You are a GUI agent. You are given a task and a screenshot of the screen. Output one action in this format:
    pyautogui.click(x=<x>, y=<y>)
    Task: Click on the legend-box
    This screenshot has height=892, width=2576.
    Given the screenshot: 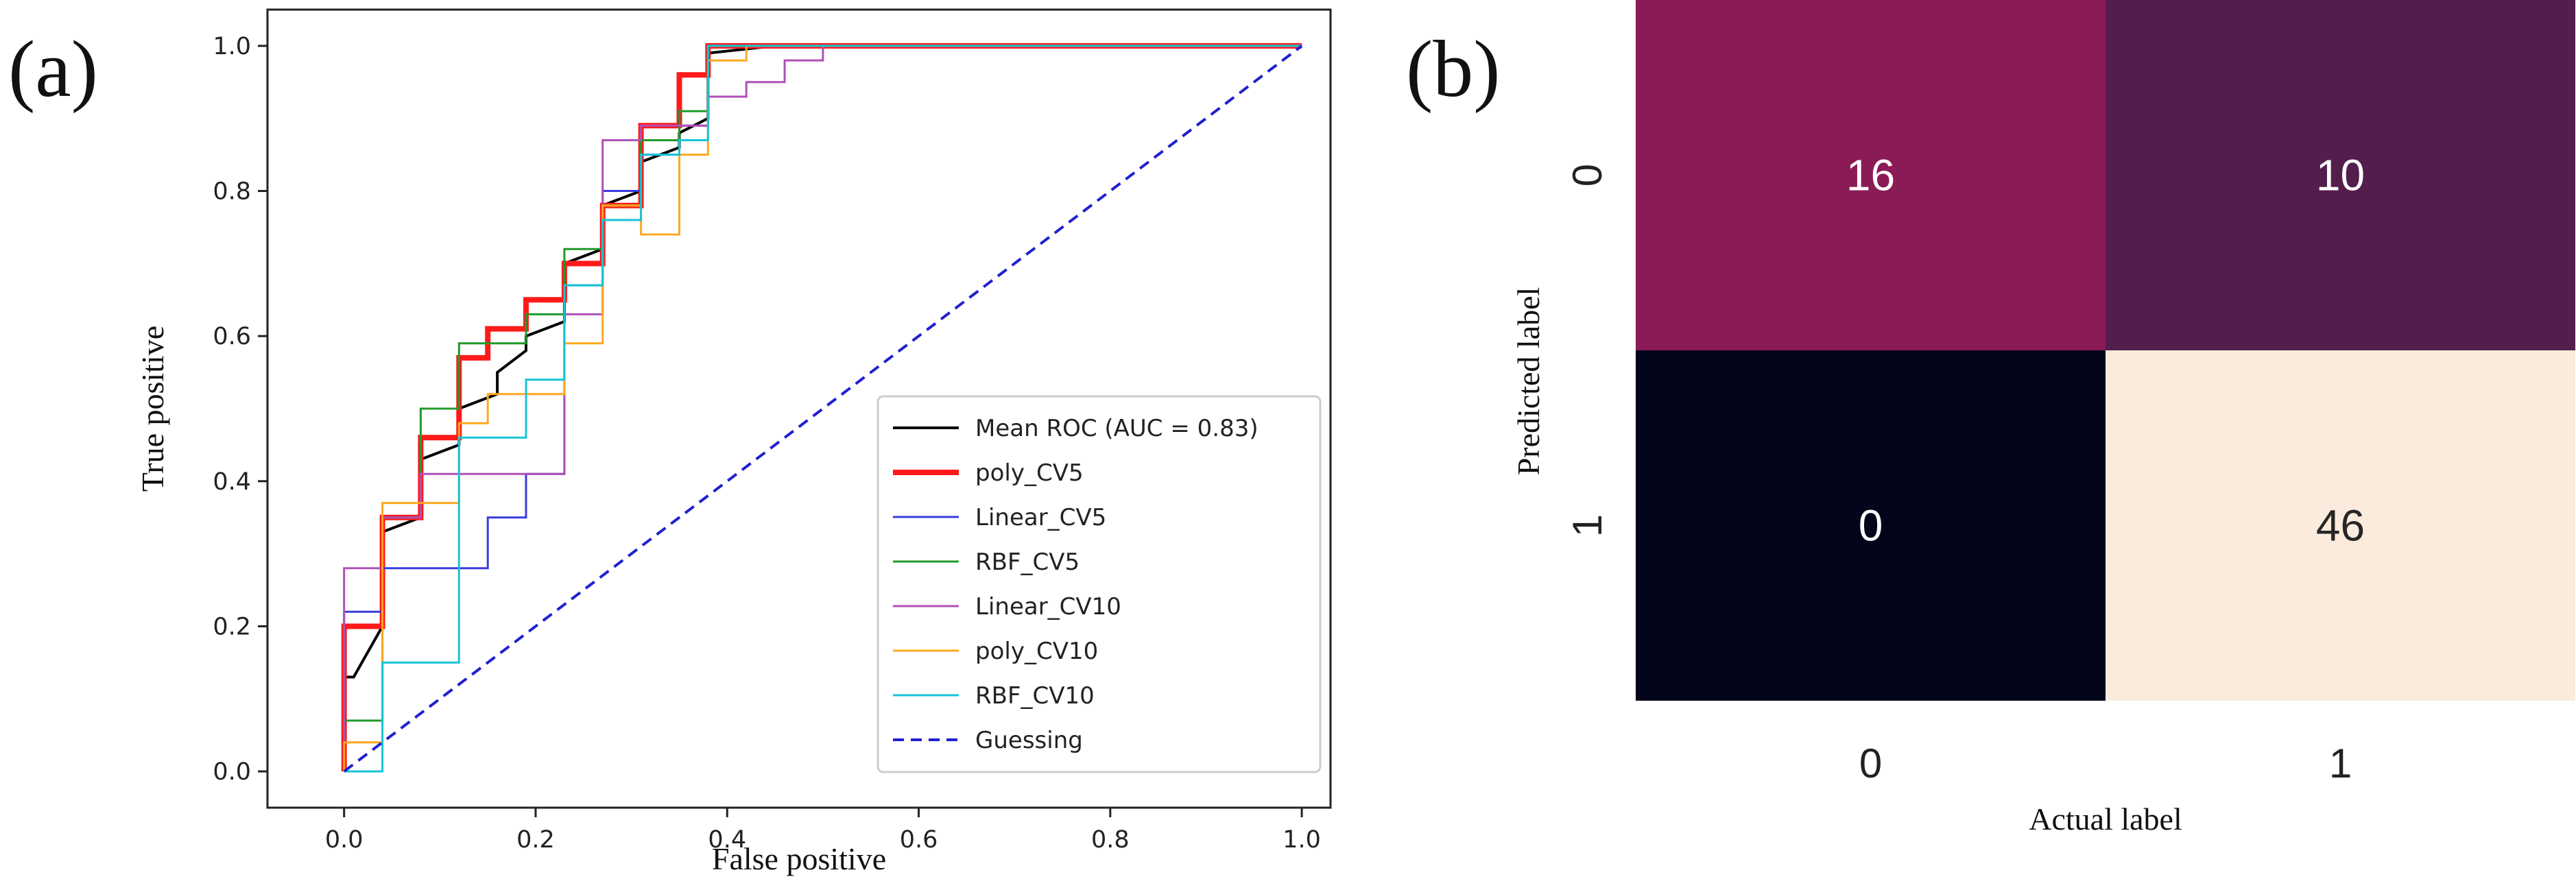 What is the action you would take?
    pyautogui.click(x=1099, y=584)
    